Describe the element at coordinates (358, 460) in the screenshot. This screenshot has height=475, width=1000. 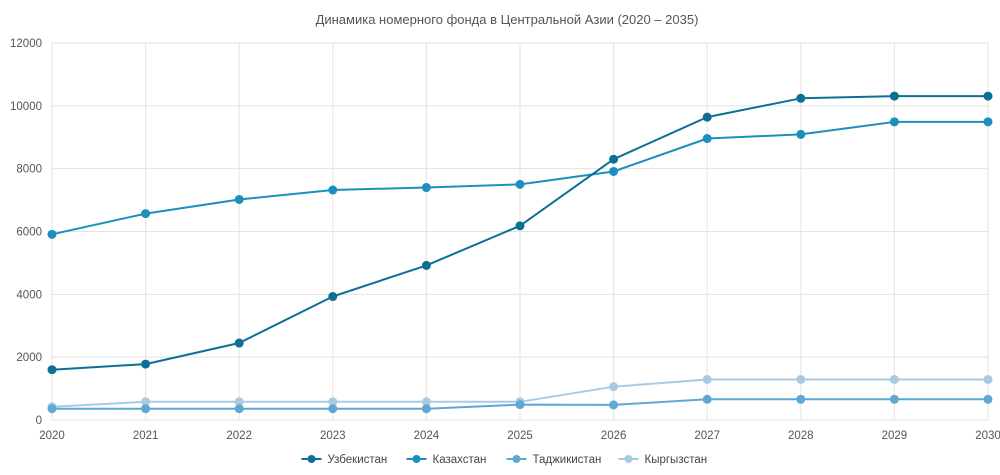
I see `legend-label: Узбекистан` at that location.